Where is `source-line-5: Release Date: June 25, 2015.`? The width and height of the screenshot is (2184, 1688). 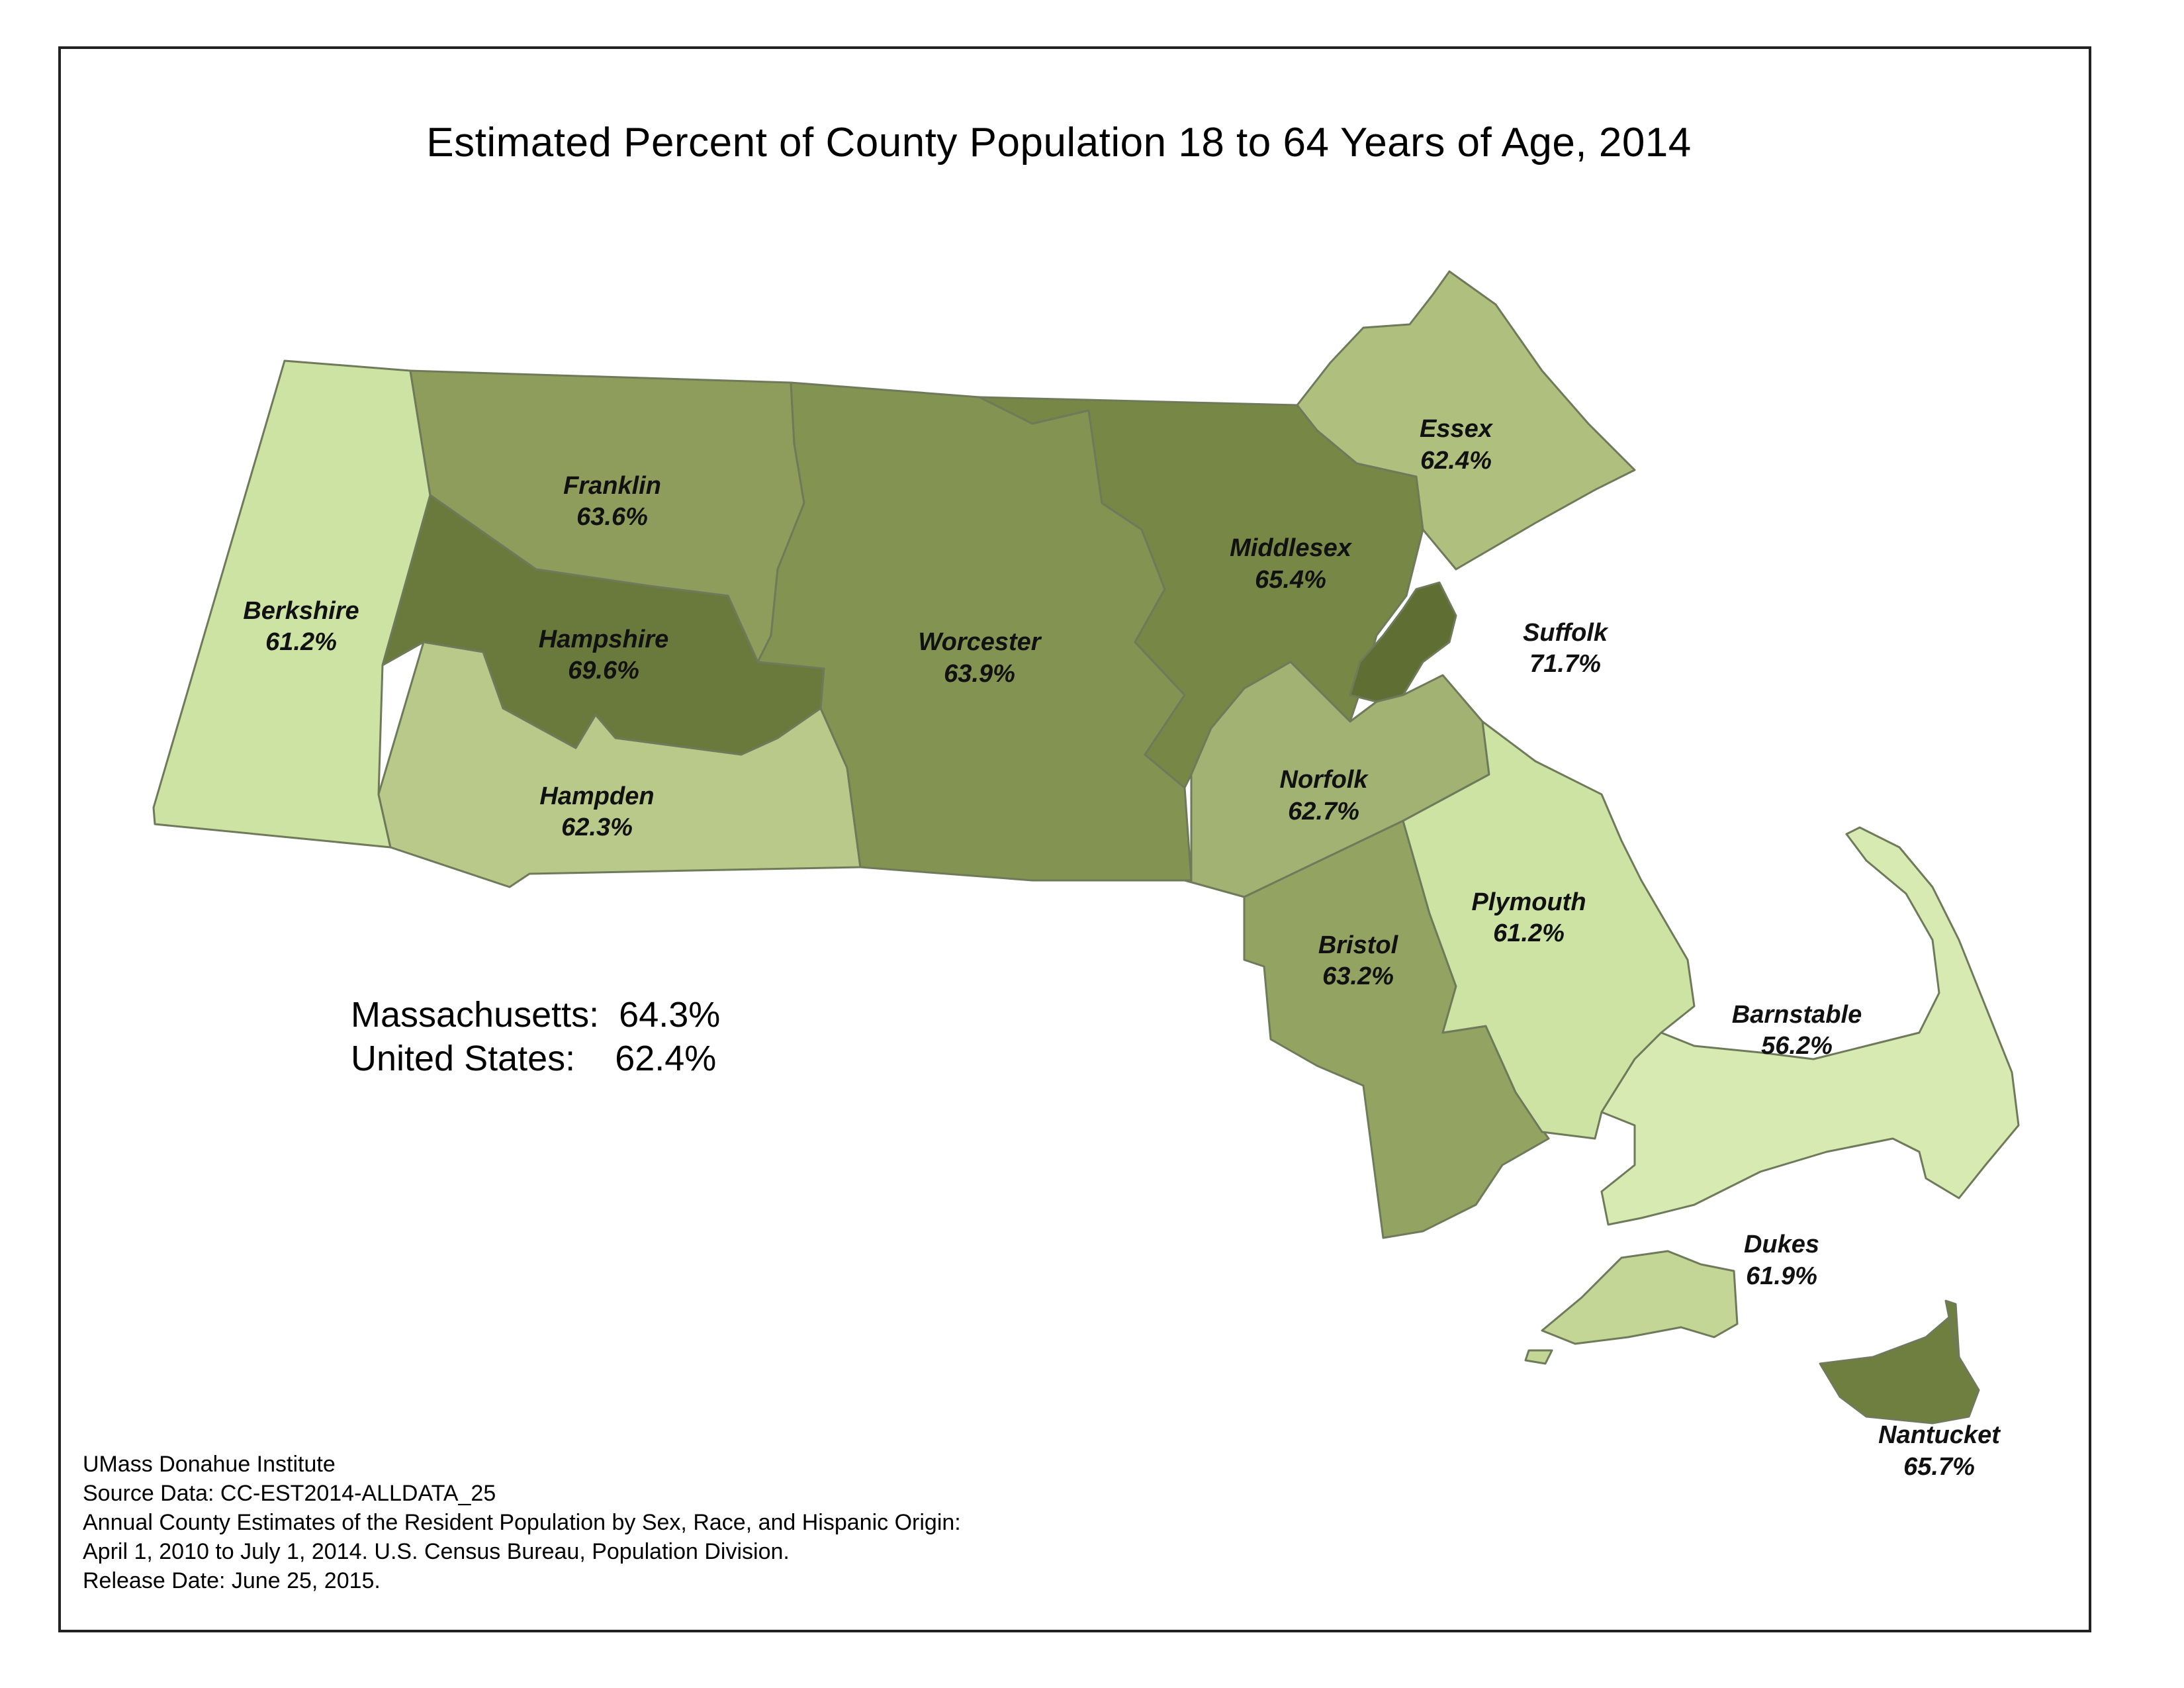 source-line-5: Release Date: June 25, 2015. is located at coordinates (232, 1580).